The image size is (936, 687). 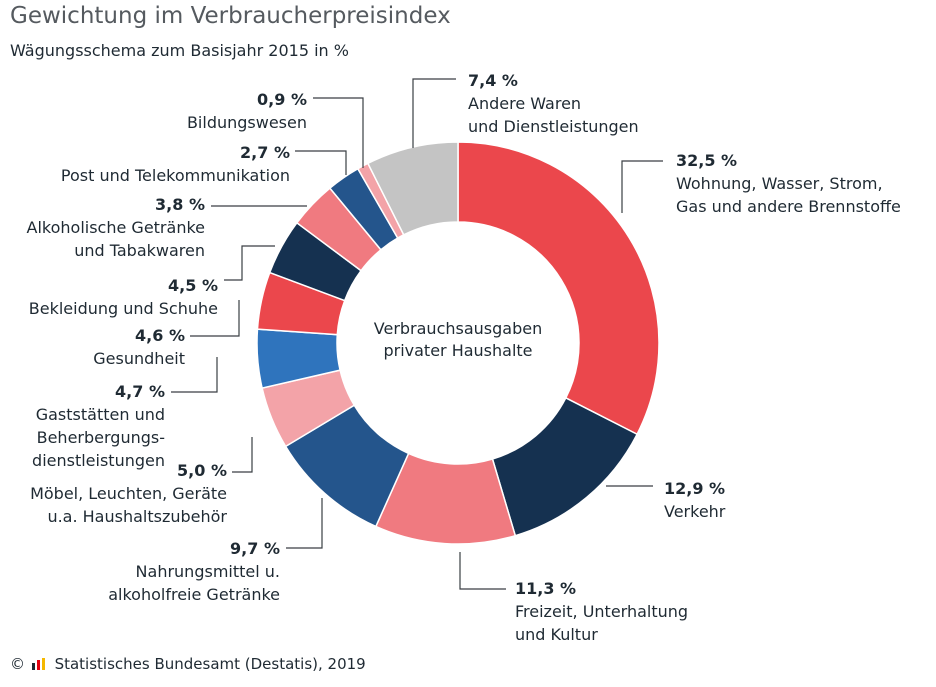 I want to click on slice-value-label: 12,9 %, so click(x=695, y=488).